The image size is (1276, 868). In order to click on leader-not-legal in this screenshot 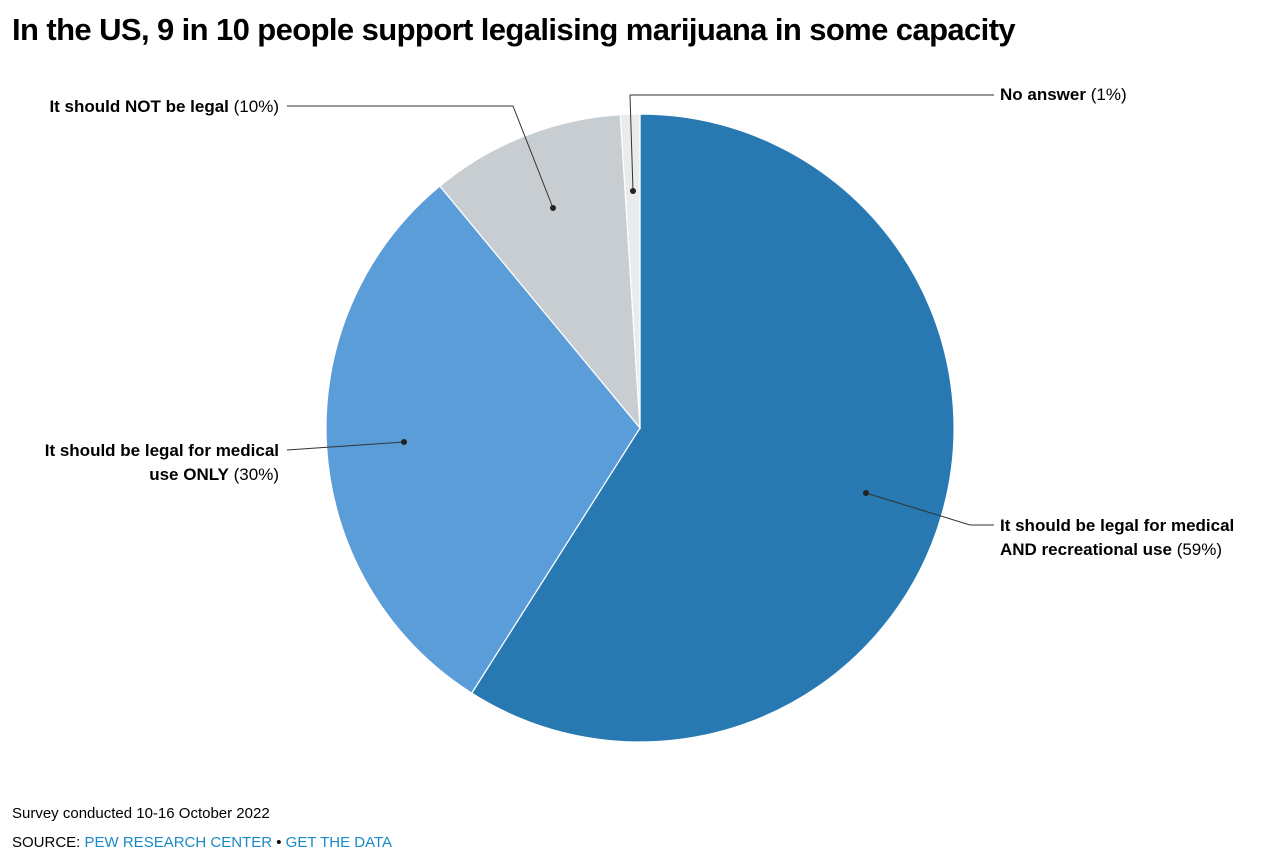, I will do `click(420, 157)`.